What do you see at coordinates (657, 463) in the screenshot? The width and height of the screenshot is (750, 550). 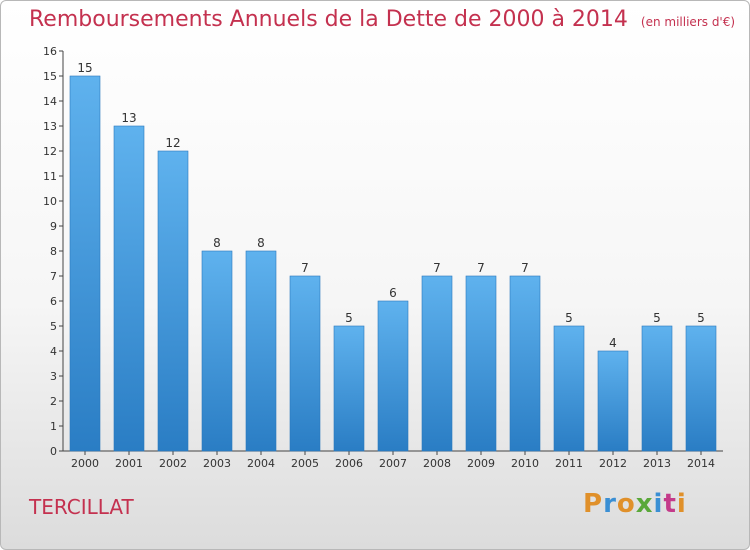 I see `x-tick-label: 2013` at bounding box center [657, 463].